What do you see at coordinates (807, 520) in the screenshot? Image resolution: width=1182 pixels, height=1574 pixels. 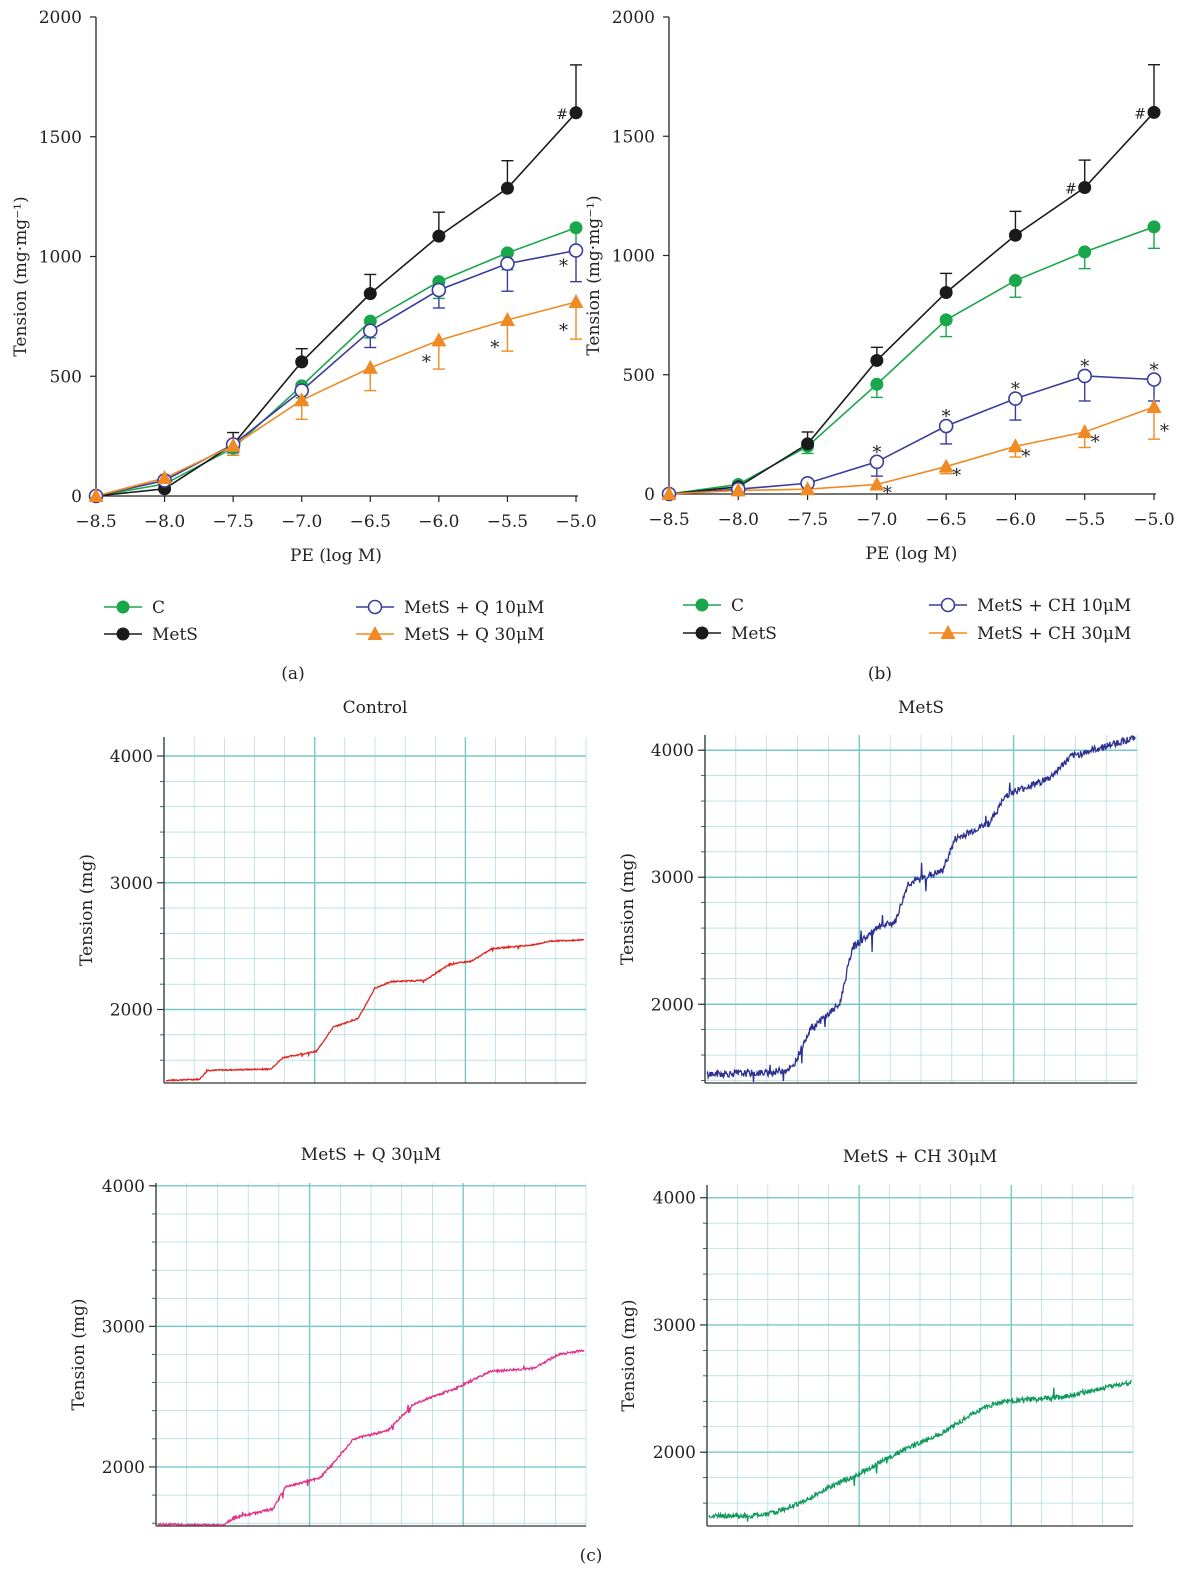 I see `panel-b-xtick-label: −7.5` at bounding box center [807, 520].